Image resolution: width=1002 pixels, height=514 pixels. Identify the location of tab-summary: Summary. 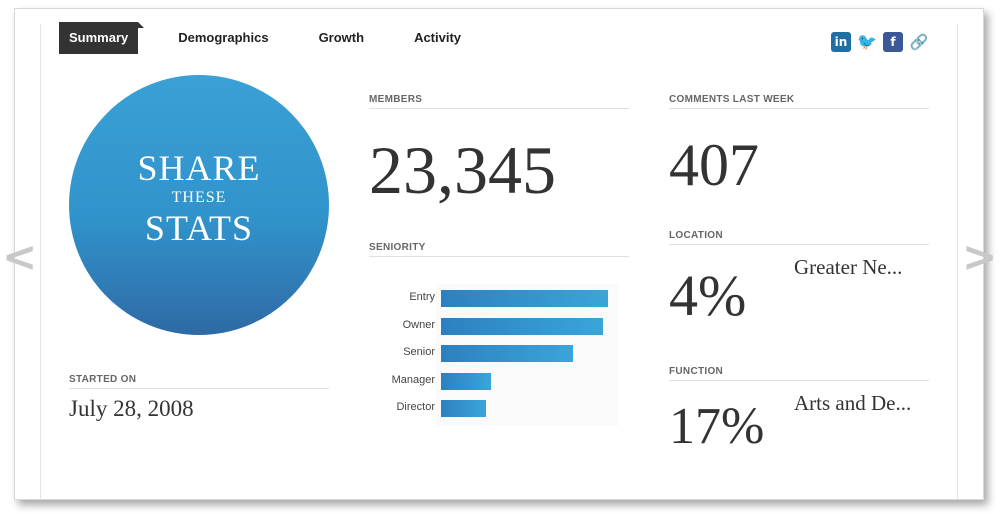
(102, 38).